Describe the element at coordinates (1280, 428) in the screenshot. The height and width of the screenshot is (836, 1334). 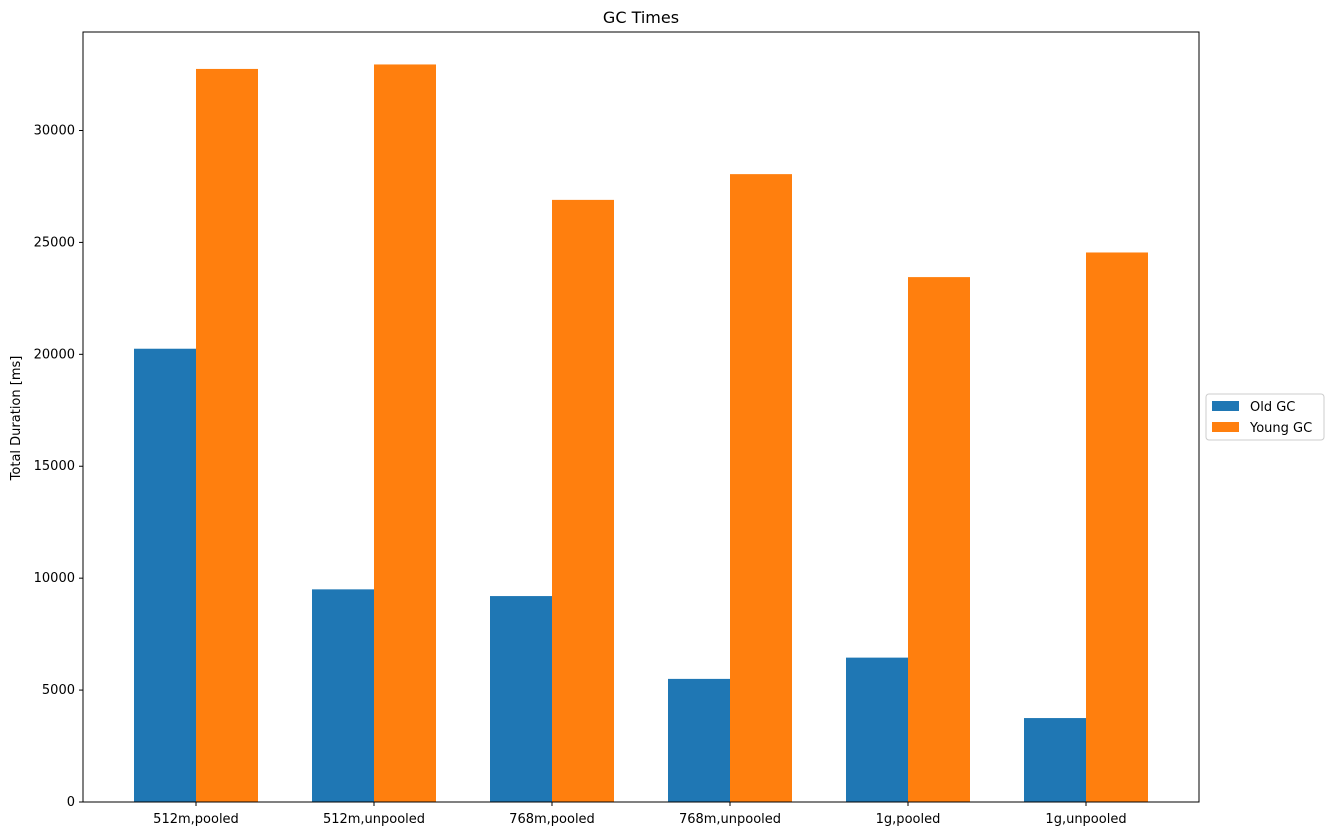
I see `legend-label-young-gc: Young GC` at that location.